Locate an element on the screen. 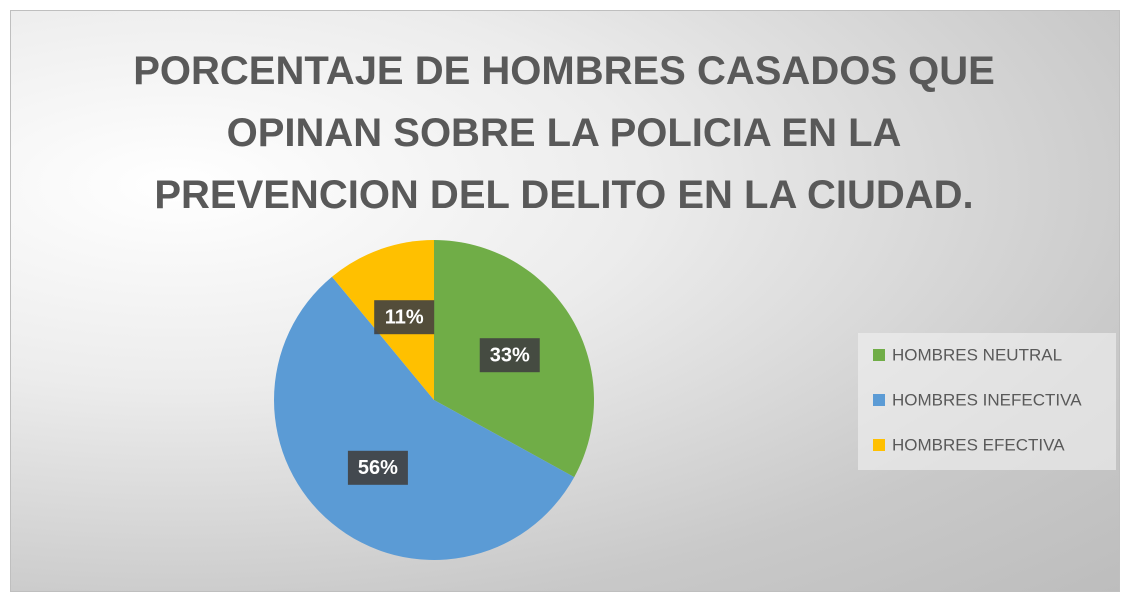 This screenshot has width=1129, height=592. data-label: 11% is located at coordinates (404, 317).